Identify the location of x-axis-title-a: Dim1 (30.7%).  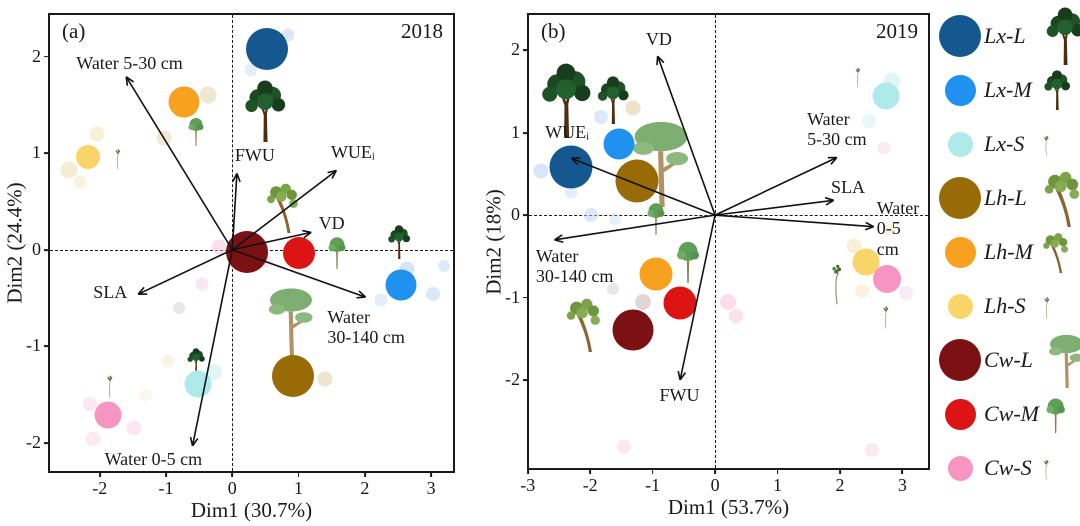
(251, 510).